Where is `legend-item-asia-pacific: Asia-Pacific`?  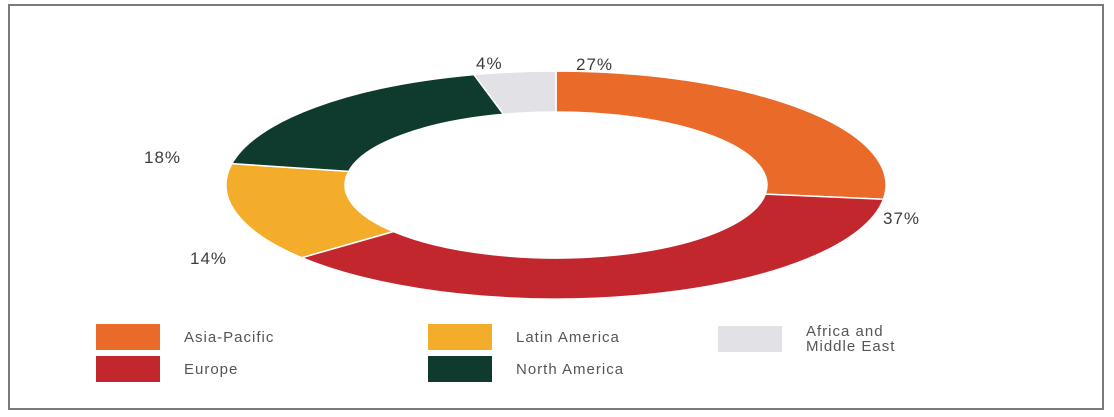 legend-item-asia-pacific: Asia-Pacific is located at coordinates (185, 337).